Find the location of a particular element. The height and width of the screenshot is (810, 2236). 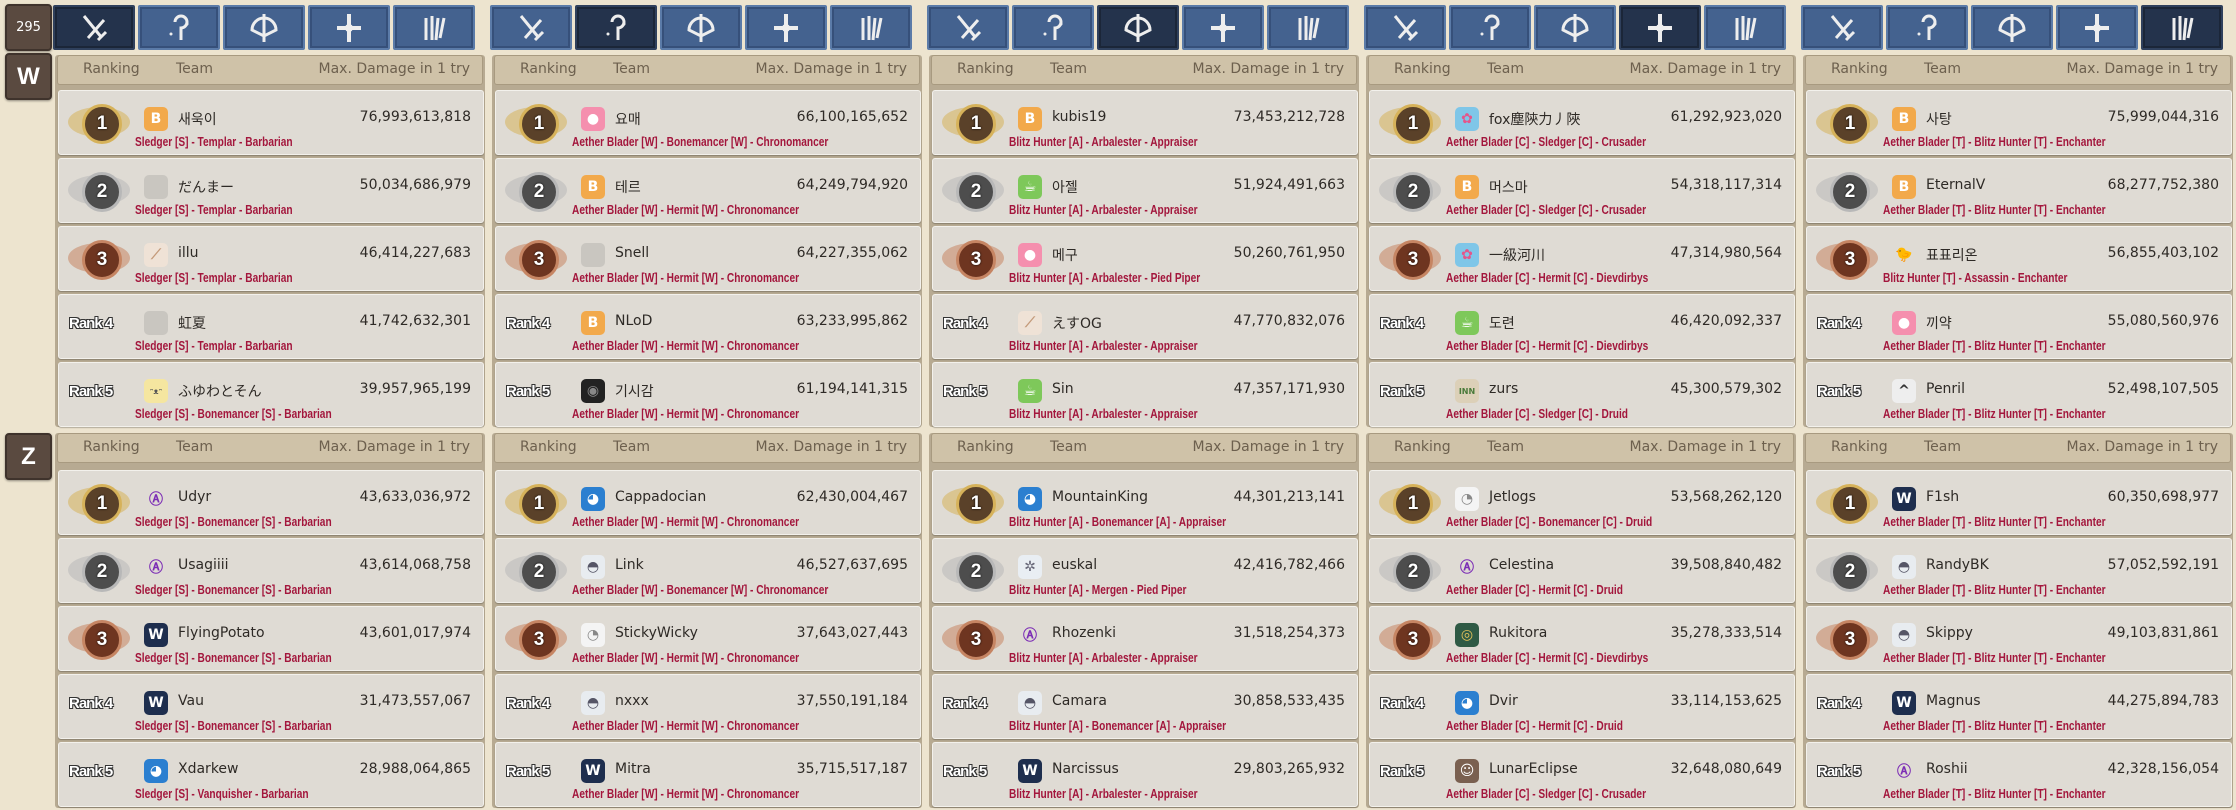

team-composition: Sledger [S] - Bonemancer [S] - Barbarian is located at coordinates (233, 589).